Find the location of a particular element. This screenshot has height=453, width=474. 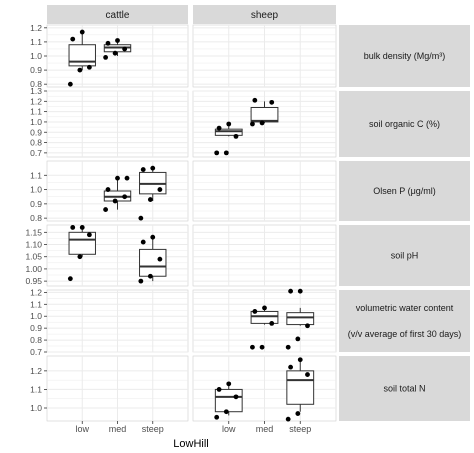

box-sheep-steep is located at coordinates (300, 389).